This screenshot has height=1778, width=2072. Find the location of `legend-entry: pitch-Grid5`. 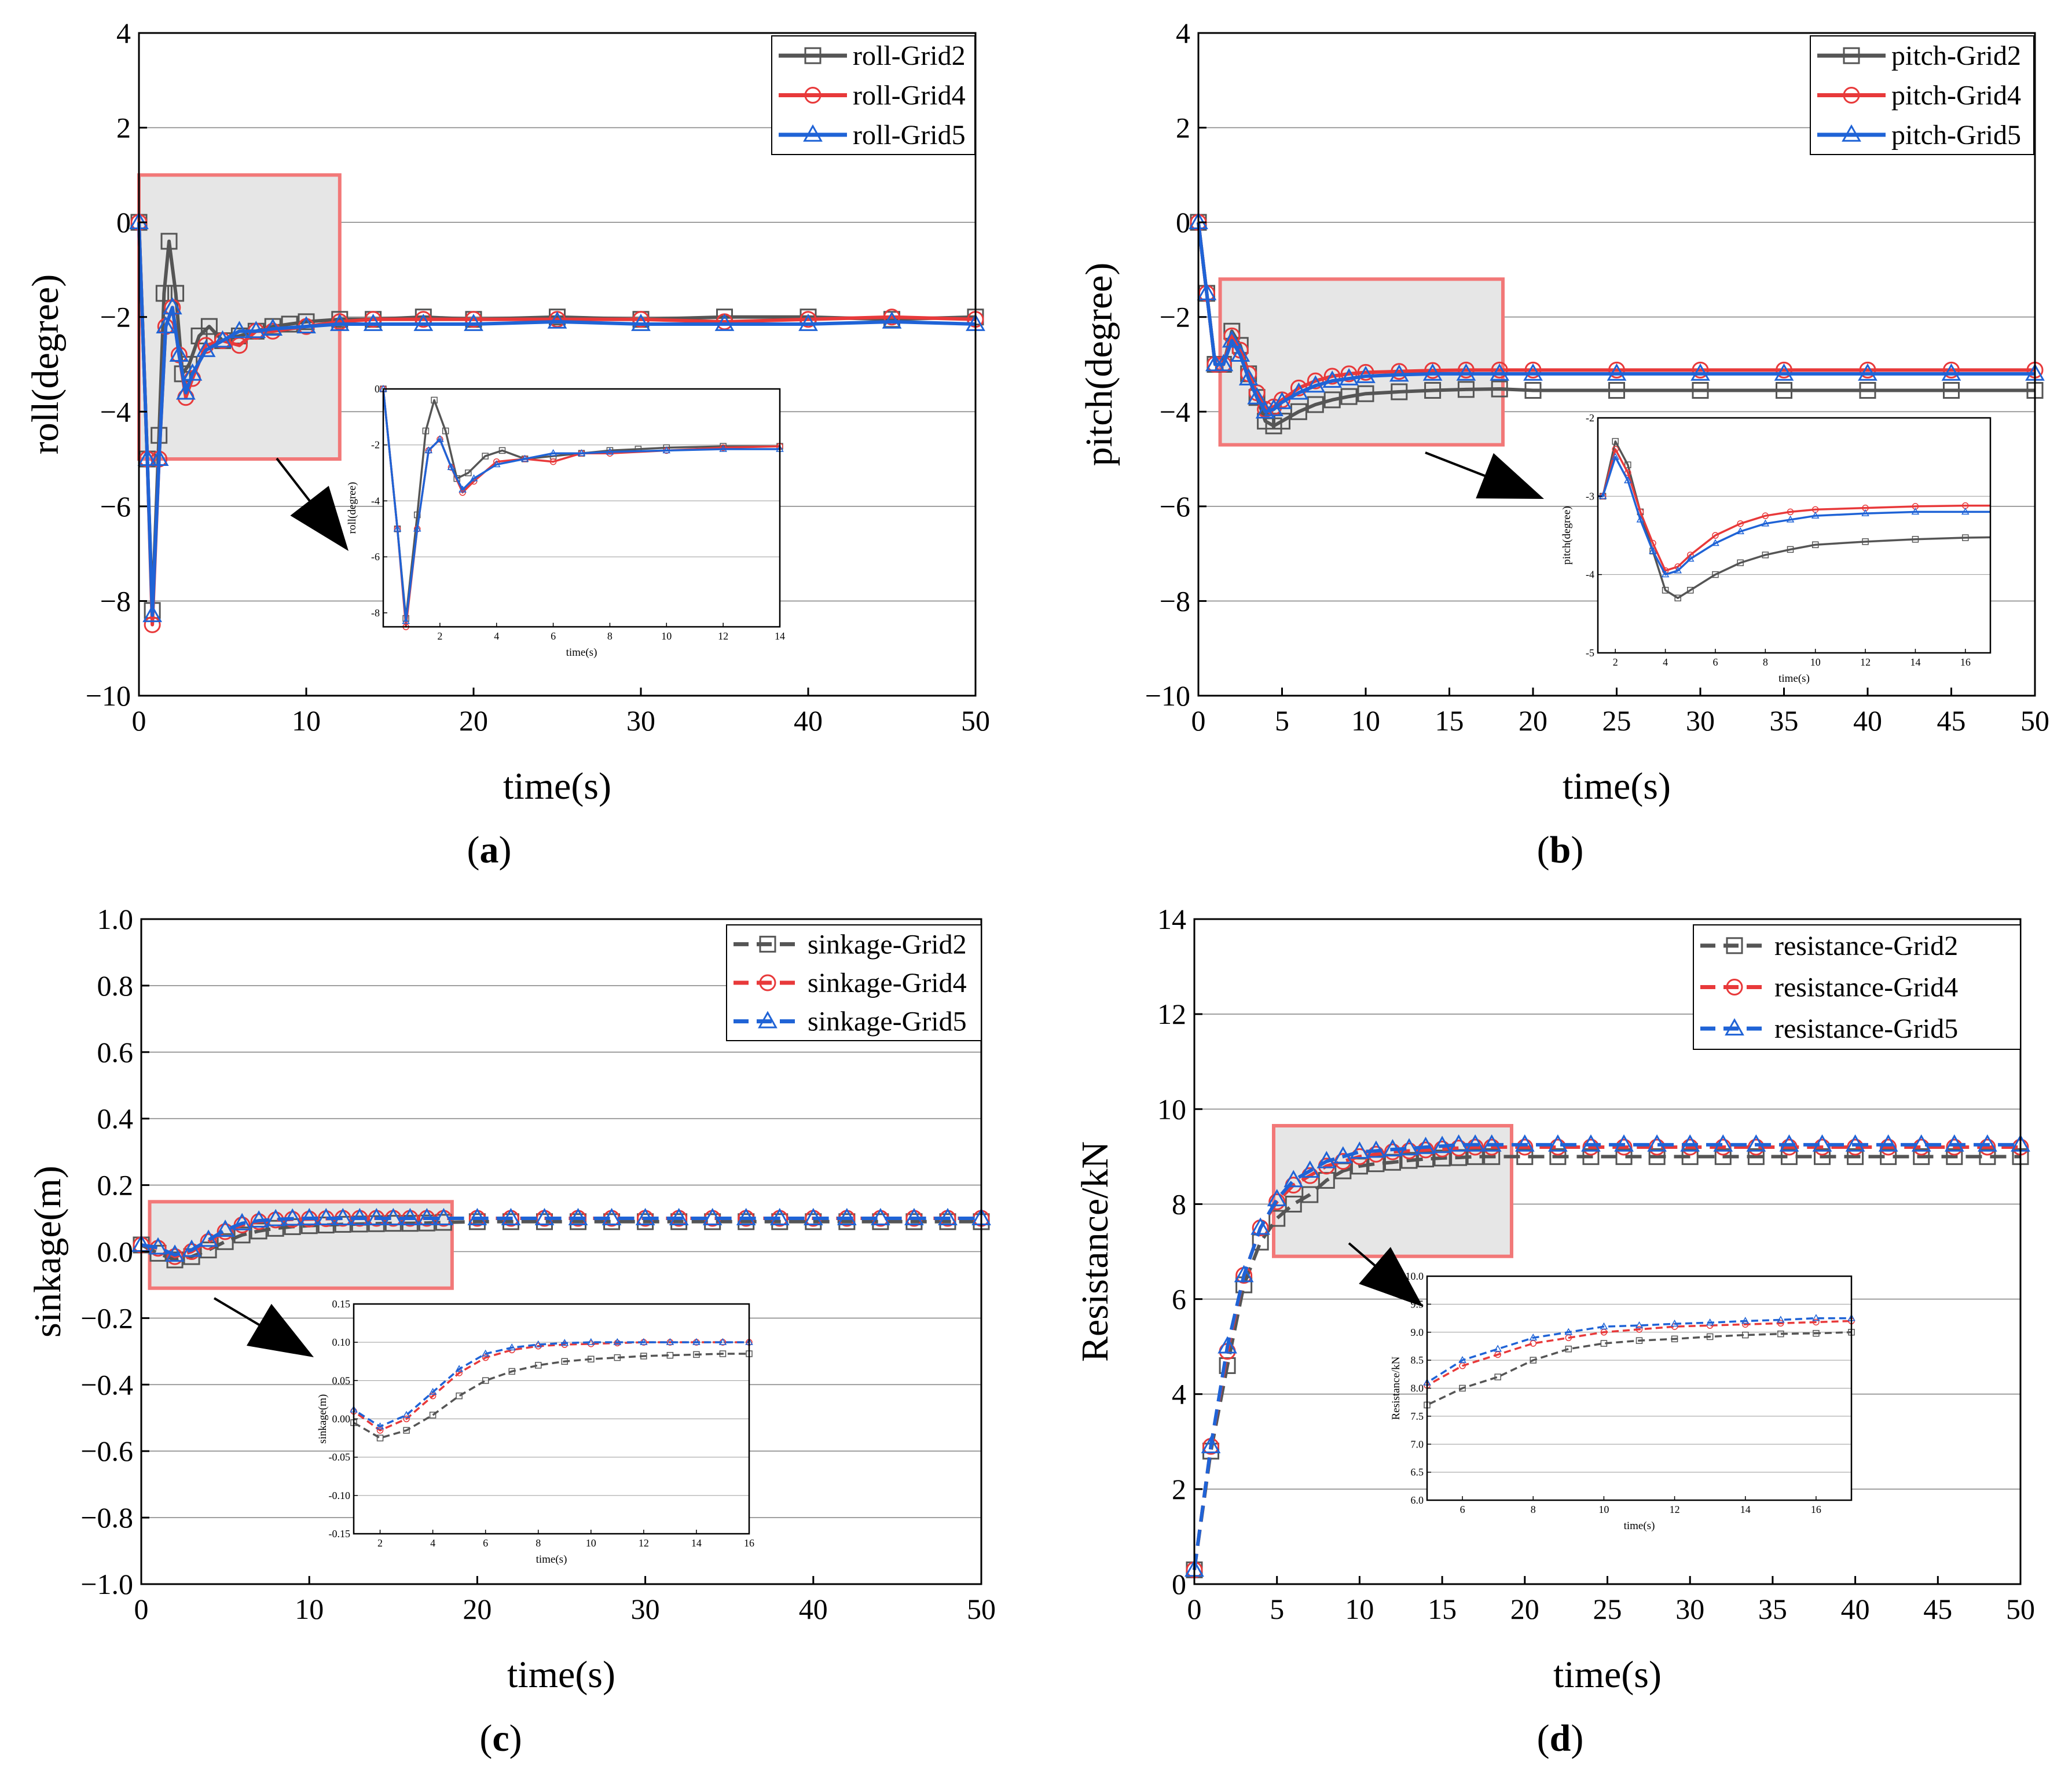

legend-entry: pitch-Grid5 is located at coordinates (1956, 135).